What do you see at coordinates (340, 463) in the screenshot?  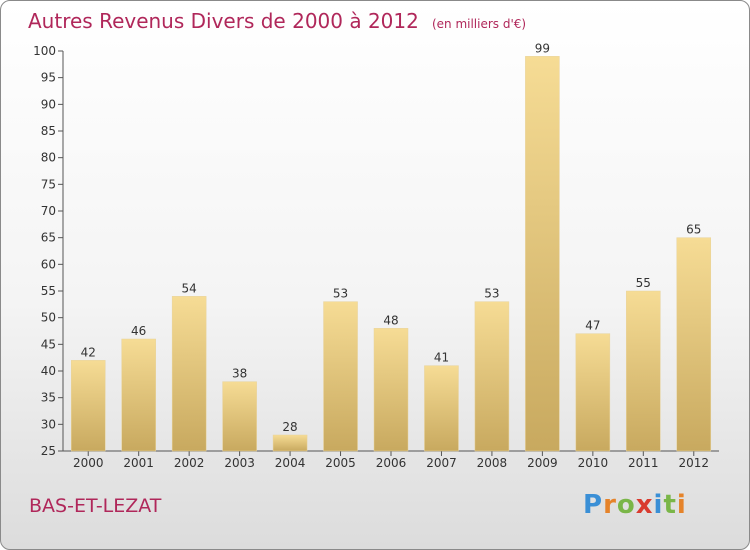 I see `x-tick-label: 2005` at bounding box center [340, 463].